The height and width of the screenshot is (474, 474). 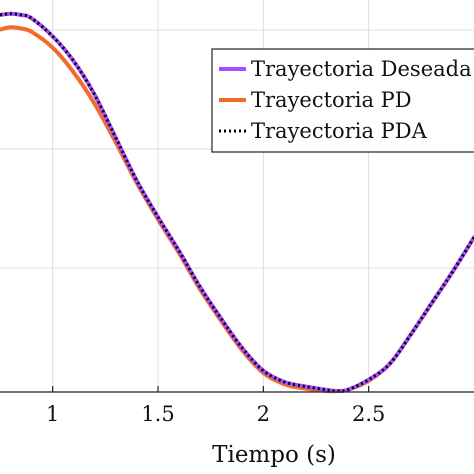 I want to click on x-tick-label-0: 1, so click(x=52, y=414).